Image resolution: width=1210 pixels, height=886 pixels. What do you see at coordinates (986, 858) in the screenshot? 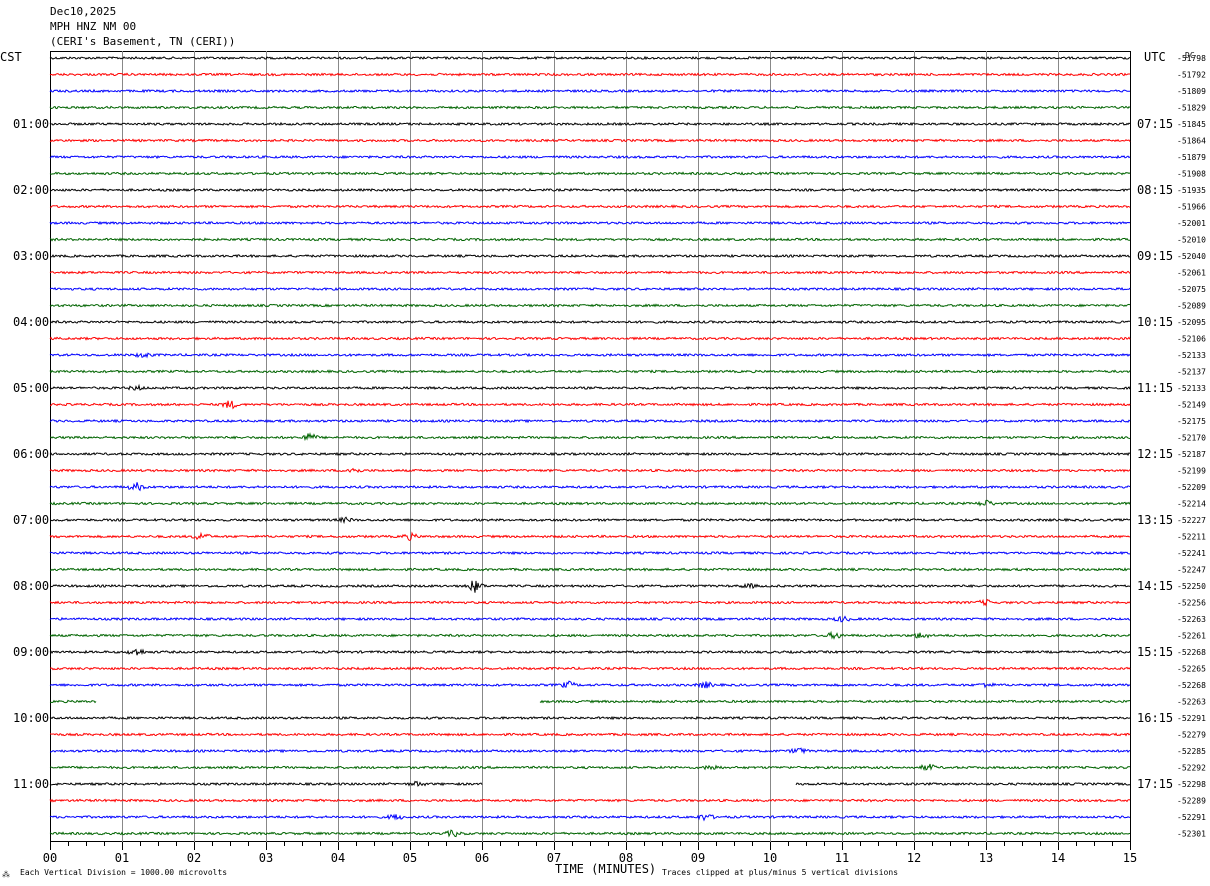
I see `x-tick-label: 13` at bounding box center [986, 858].